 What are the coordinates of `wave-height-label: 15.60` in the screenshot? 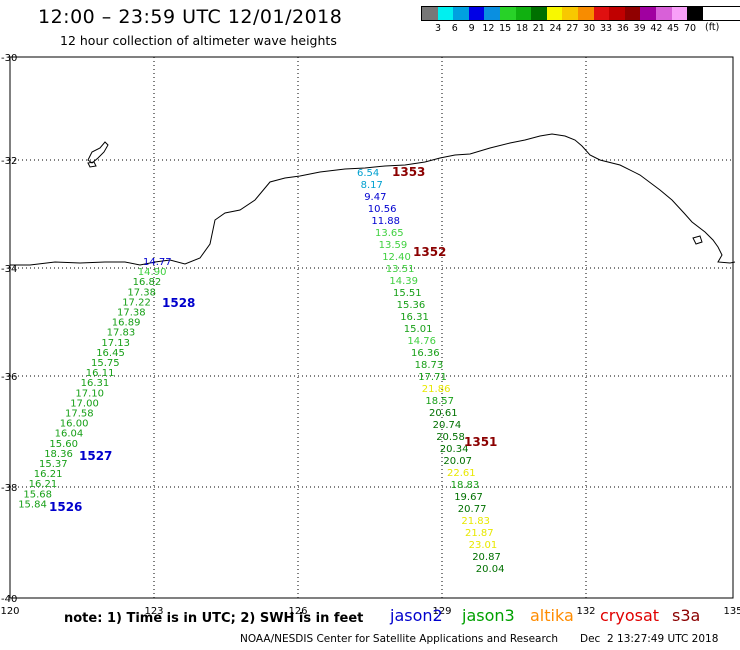 It's located at (63, 444).